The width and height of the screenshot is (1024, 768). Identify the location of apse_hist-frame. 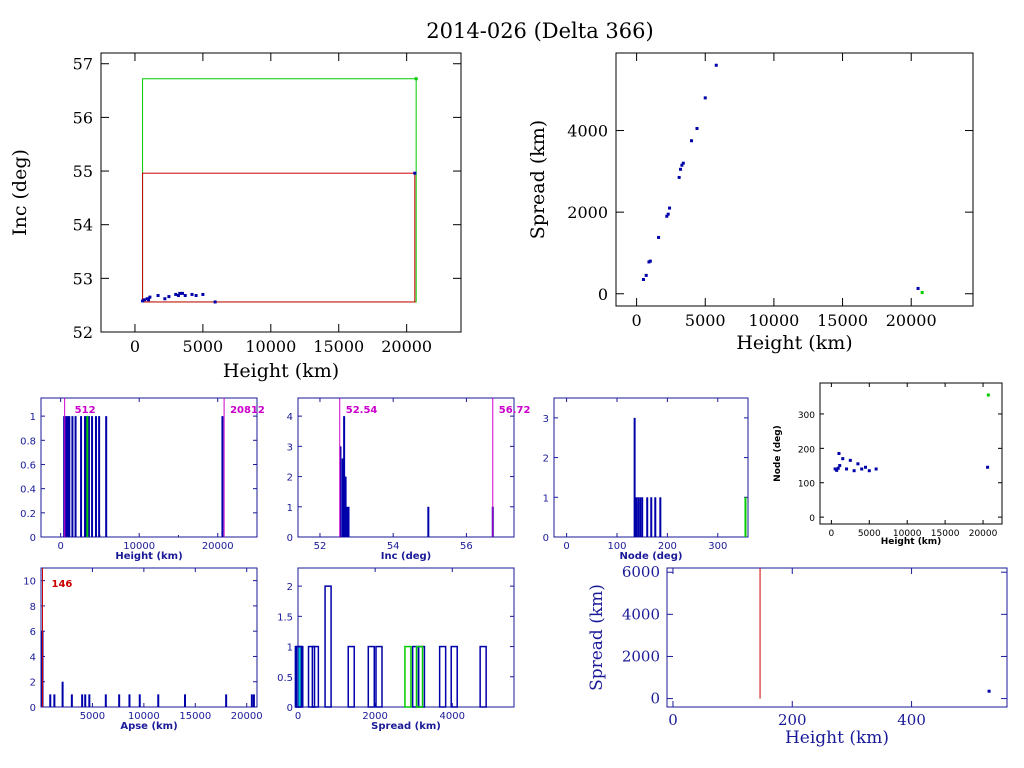
(149, 637).